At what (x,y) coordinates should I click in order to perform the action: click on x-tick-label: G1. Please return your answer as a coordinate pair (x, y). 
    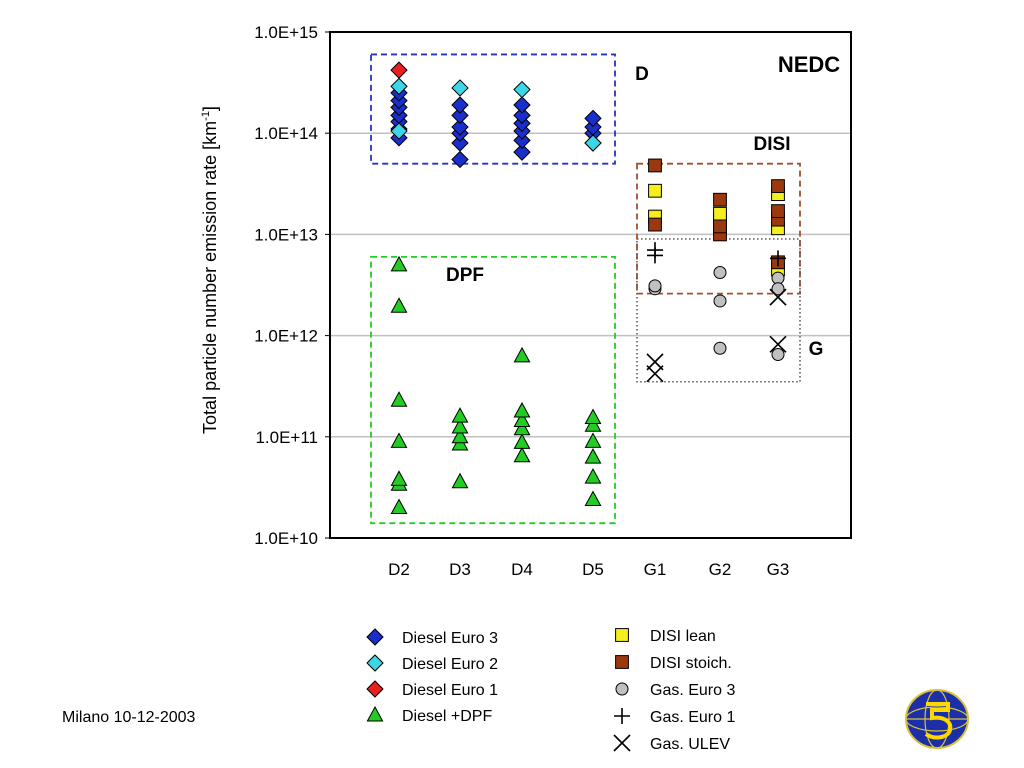
    Looking at the image, I should click on (655, 569).